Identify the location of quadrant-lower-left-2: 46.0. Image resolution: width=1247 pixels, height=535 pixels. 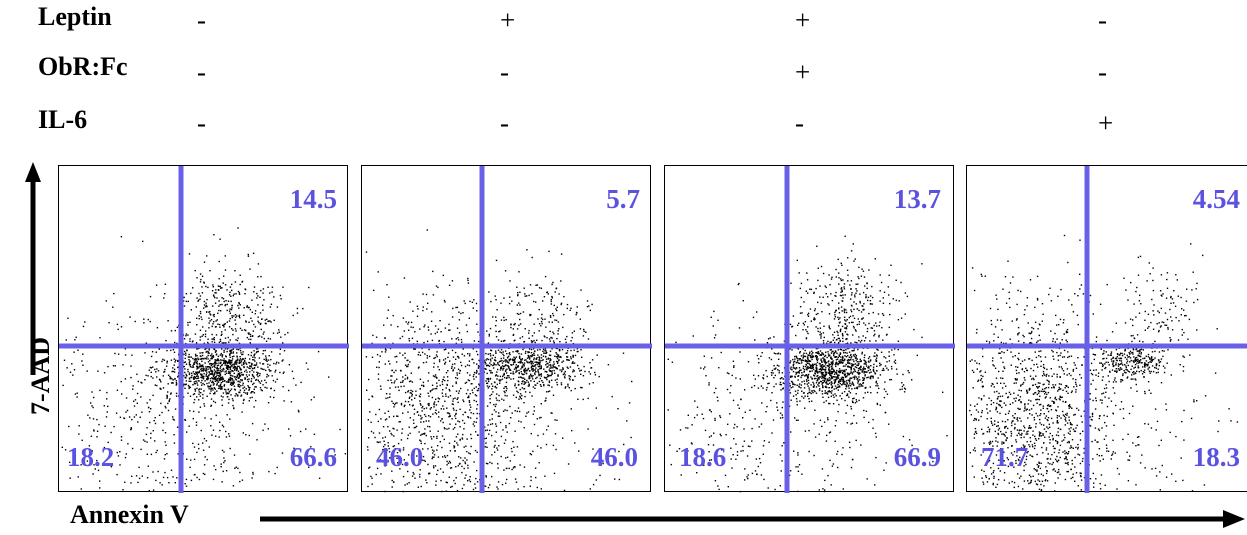
(400, 457).